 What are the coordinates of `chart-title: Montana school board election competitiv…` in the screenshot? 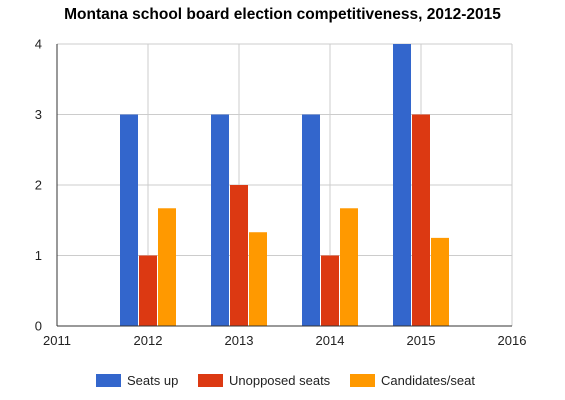 It's located at (282, 14).